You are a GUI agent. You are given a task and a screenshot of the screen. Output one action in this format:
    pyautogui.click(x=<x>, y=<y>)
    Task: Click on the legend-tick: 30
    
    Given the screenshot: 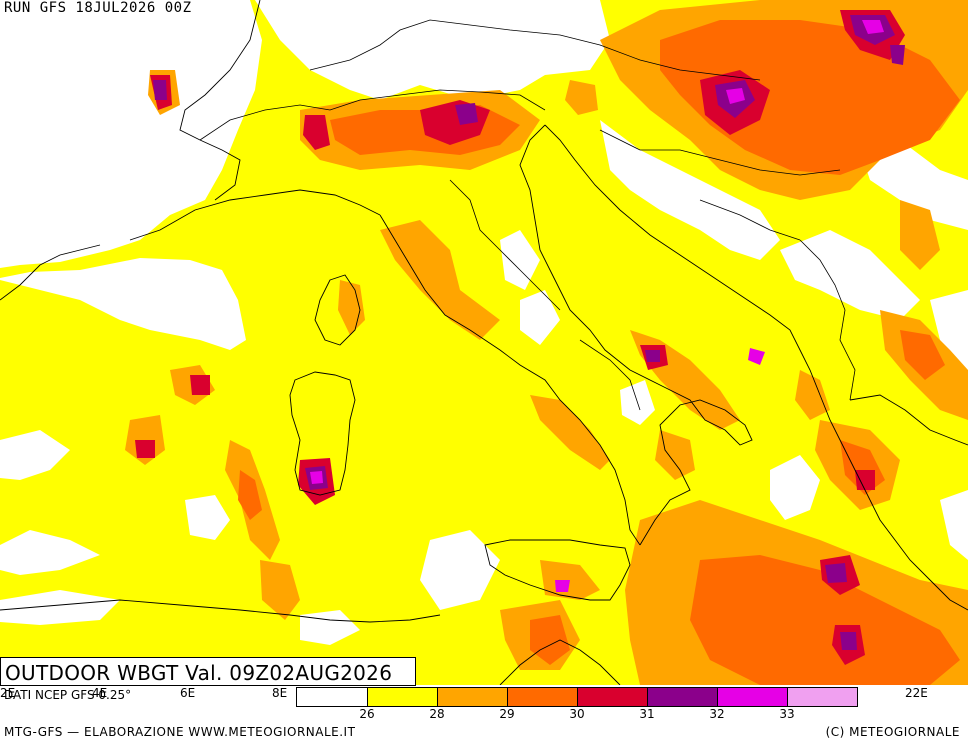 What is the action you would take?
    pyautogui.click(x=577, y=714)
    